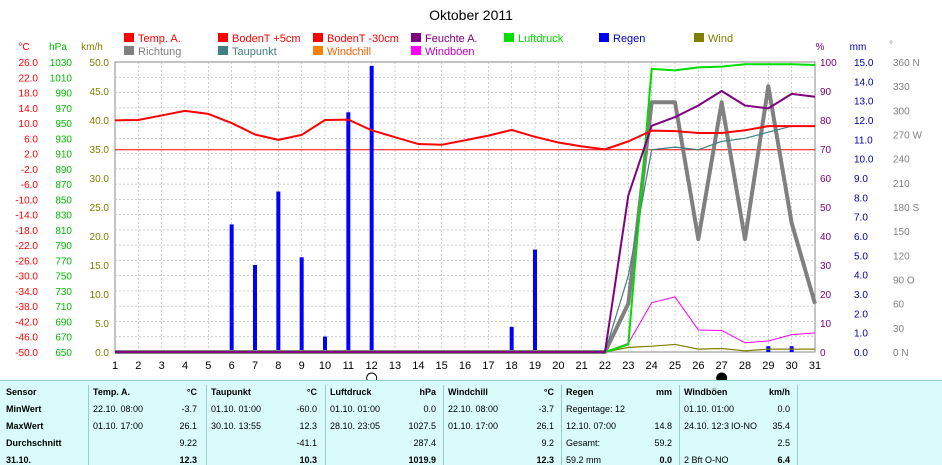 The height and width of the screenshot is (465, 942). Describe the element at coordinates (792, 366) in the screenshot. I see `x-tick: 30` at that location.